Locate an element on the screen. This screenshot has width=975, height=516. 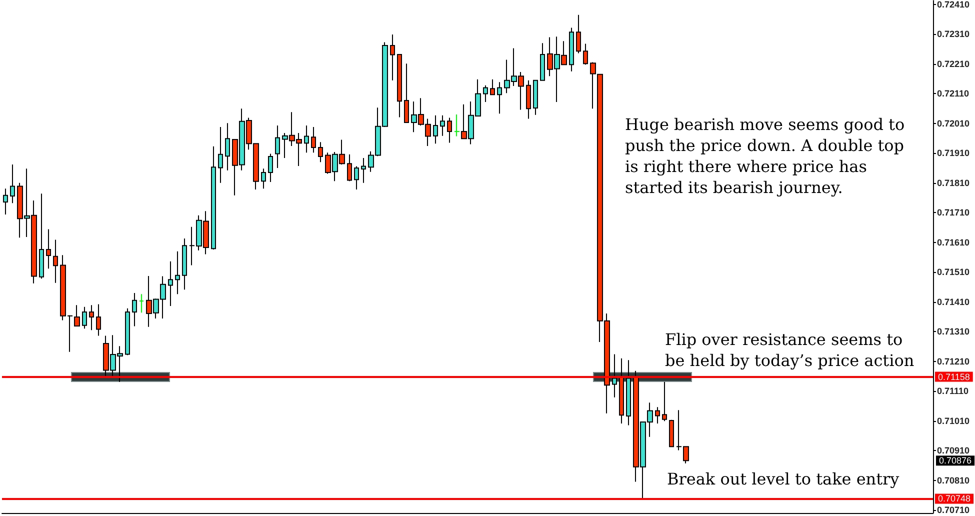
y-tick-label: 0.71210 is located at coordinates (953, 361).